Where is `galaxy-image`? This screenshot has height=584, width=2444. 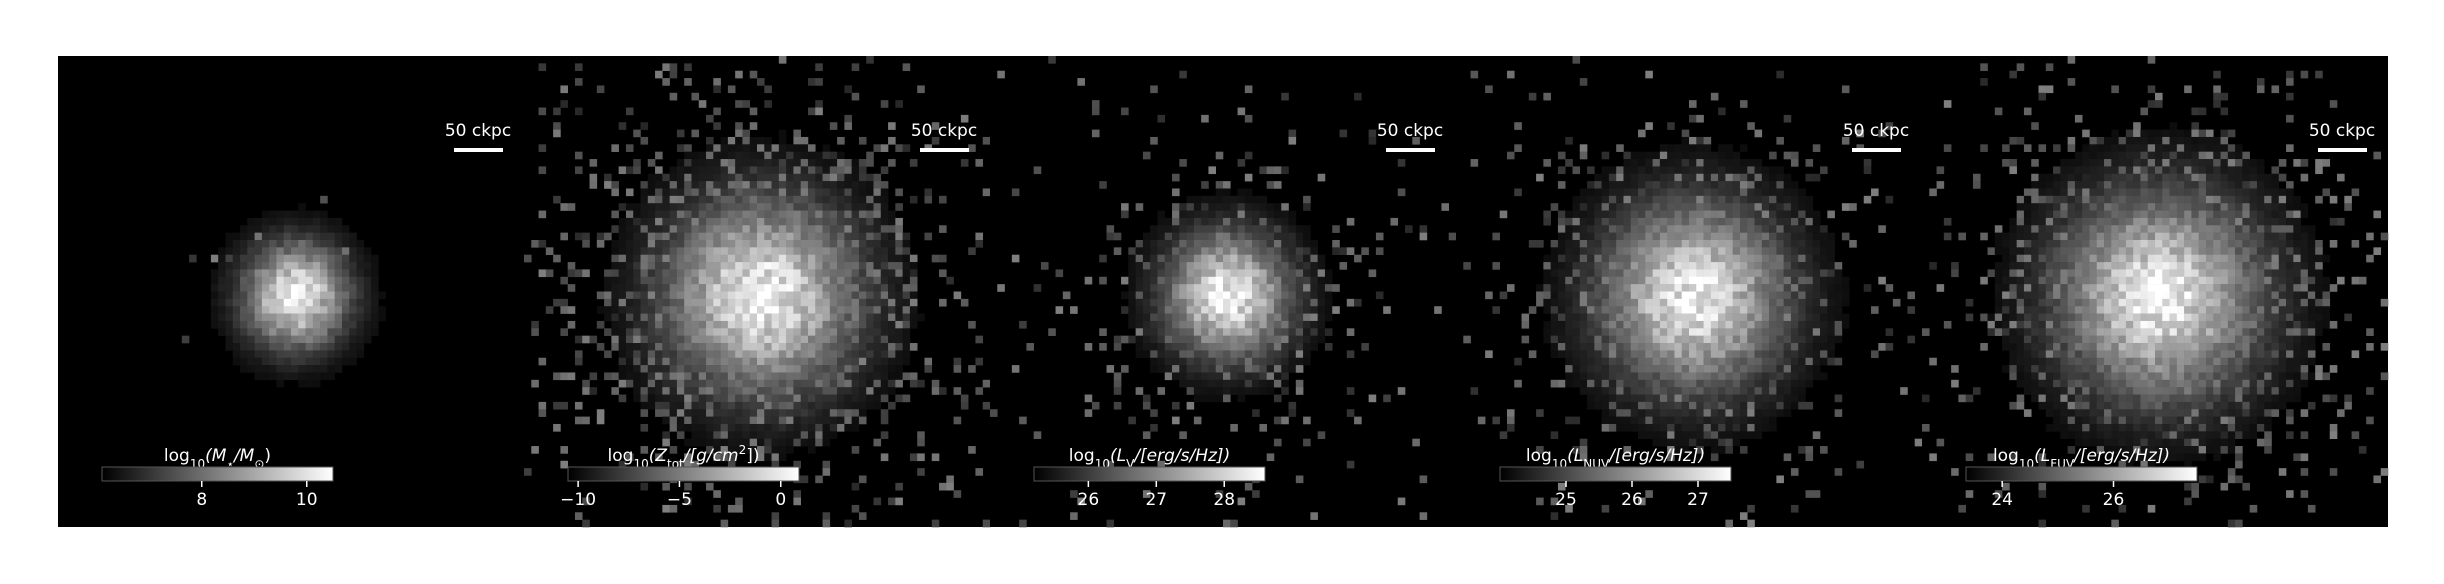 galaxy-image is located at coordinates (283, 291).